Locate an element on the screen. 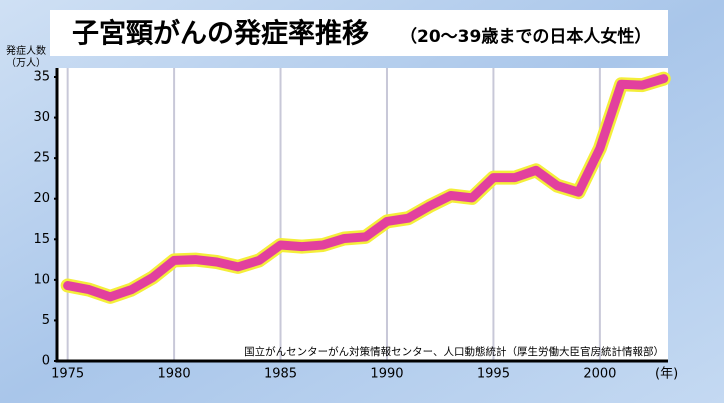  y-label: 発症人数 is located at coordinates (26, 50).